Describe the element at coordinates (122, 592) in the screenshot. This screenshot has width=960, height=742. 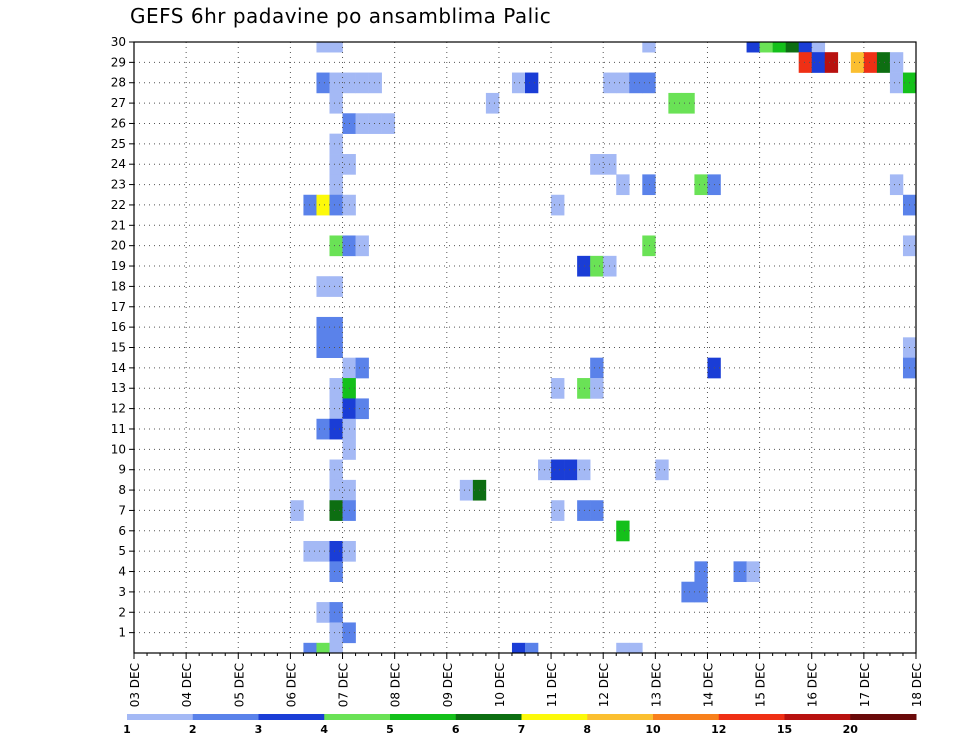
I see `y-tick-label: 3` at that location.